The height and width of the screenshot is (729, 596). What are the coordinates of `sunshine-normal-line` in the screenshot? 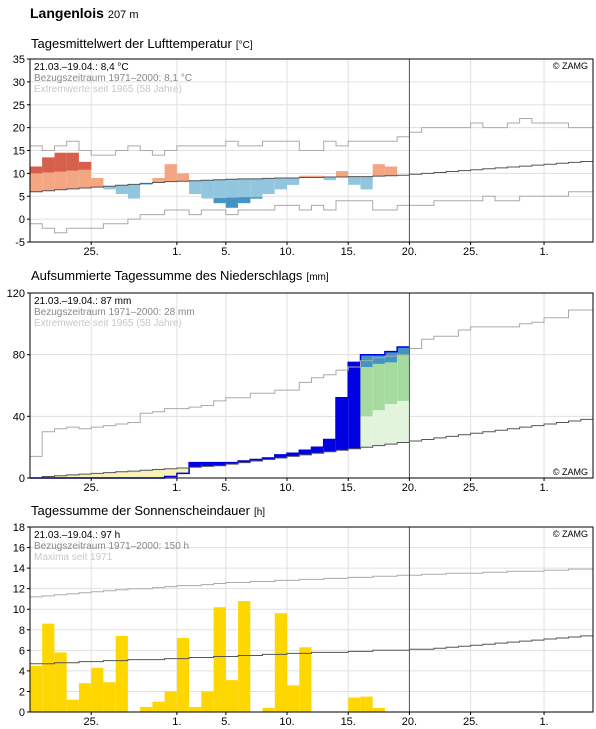 It's located at (311, 650).